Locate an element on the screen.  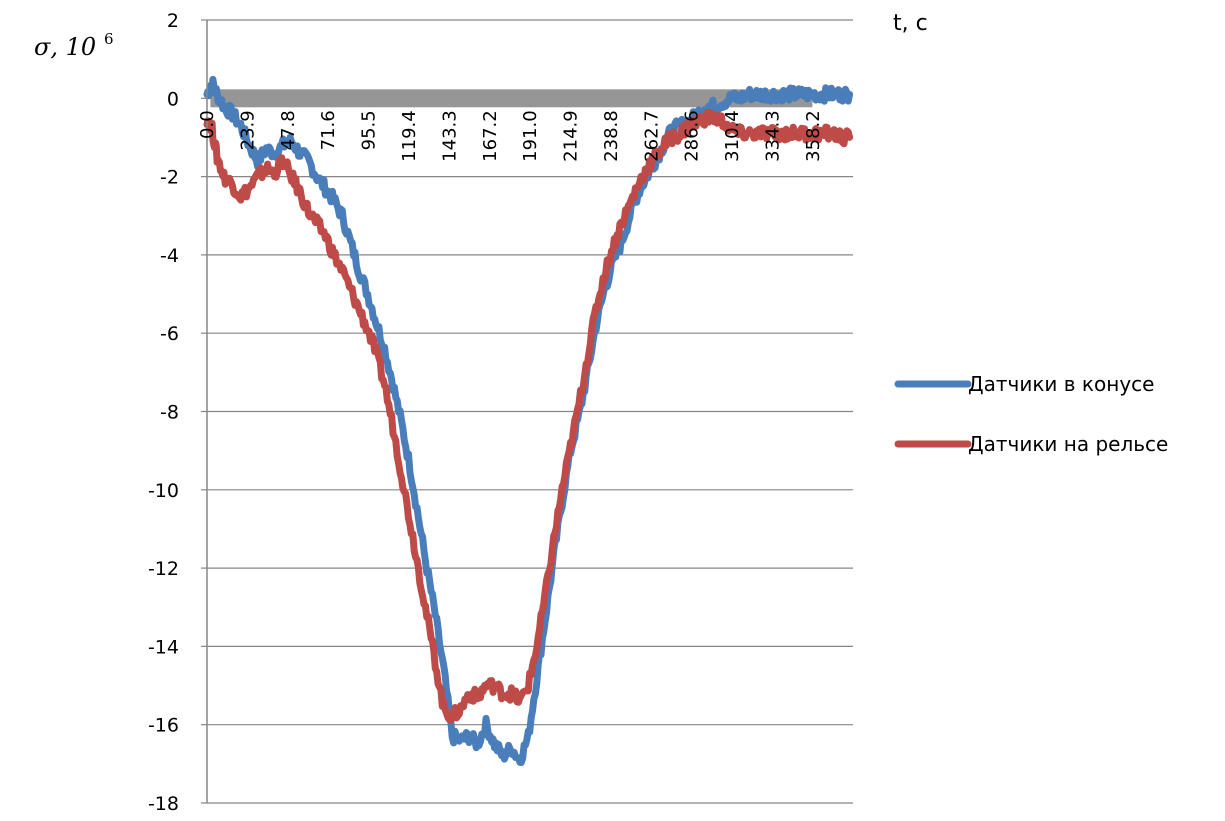
y-tick-label: -16 is located at coordinates (163, 726).